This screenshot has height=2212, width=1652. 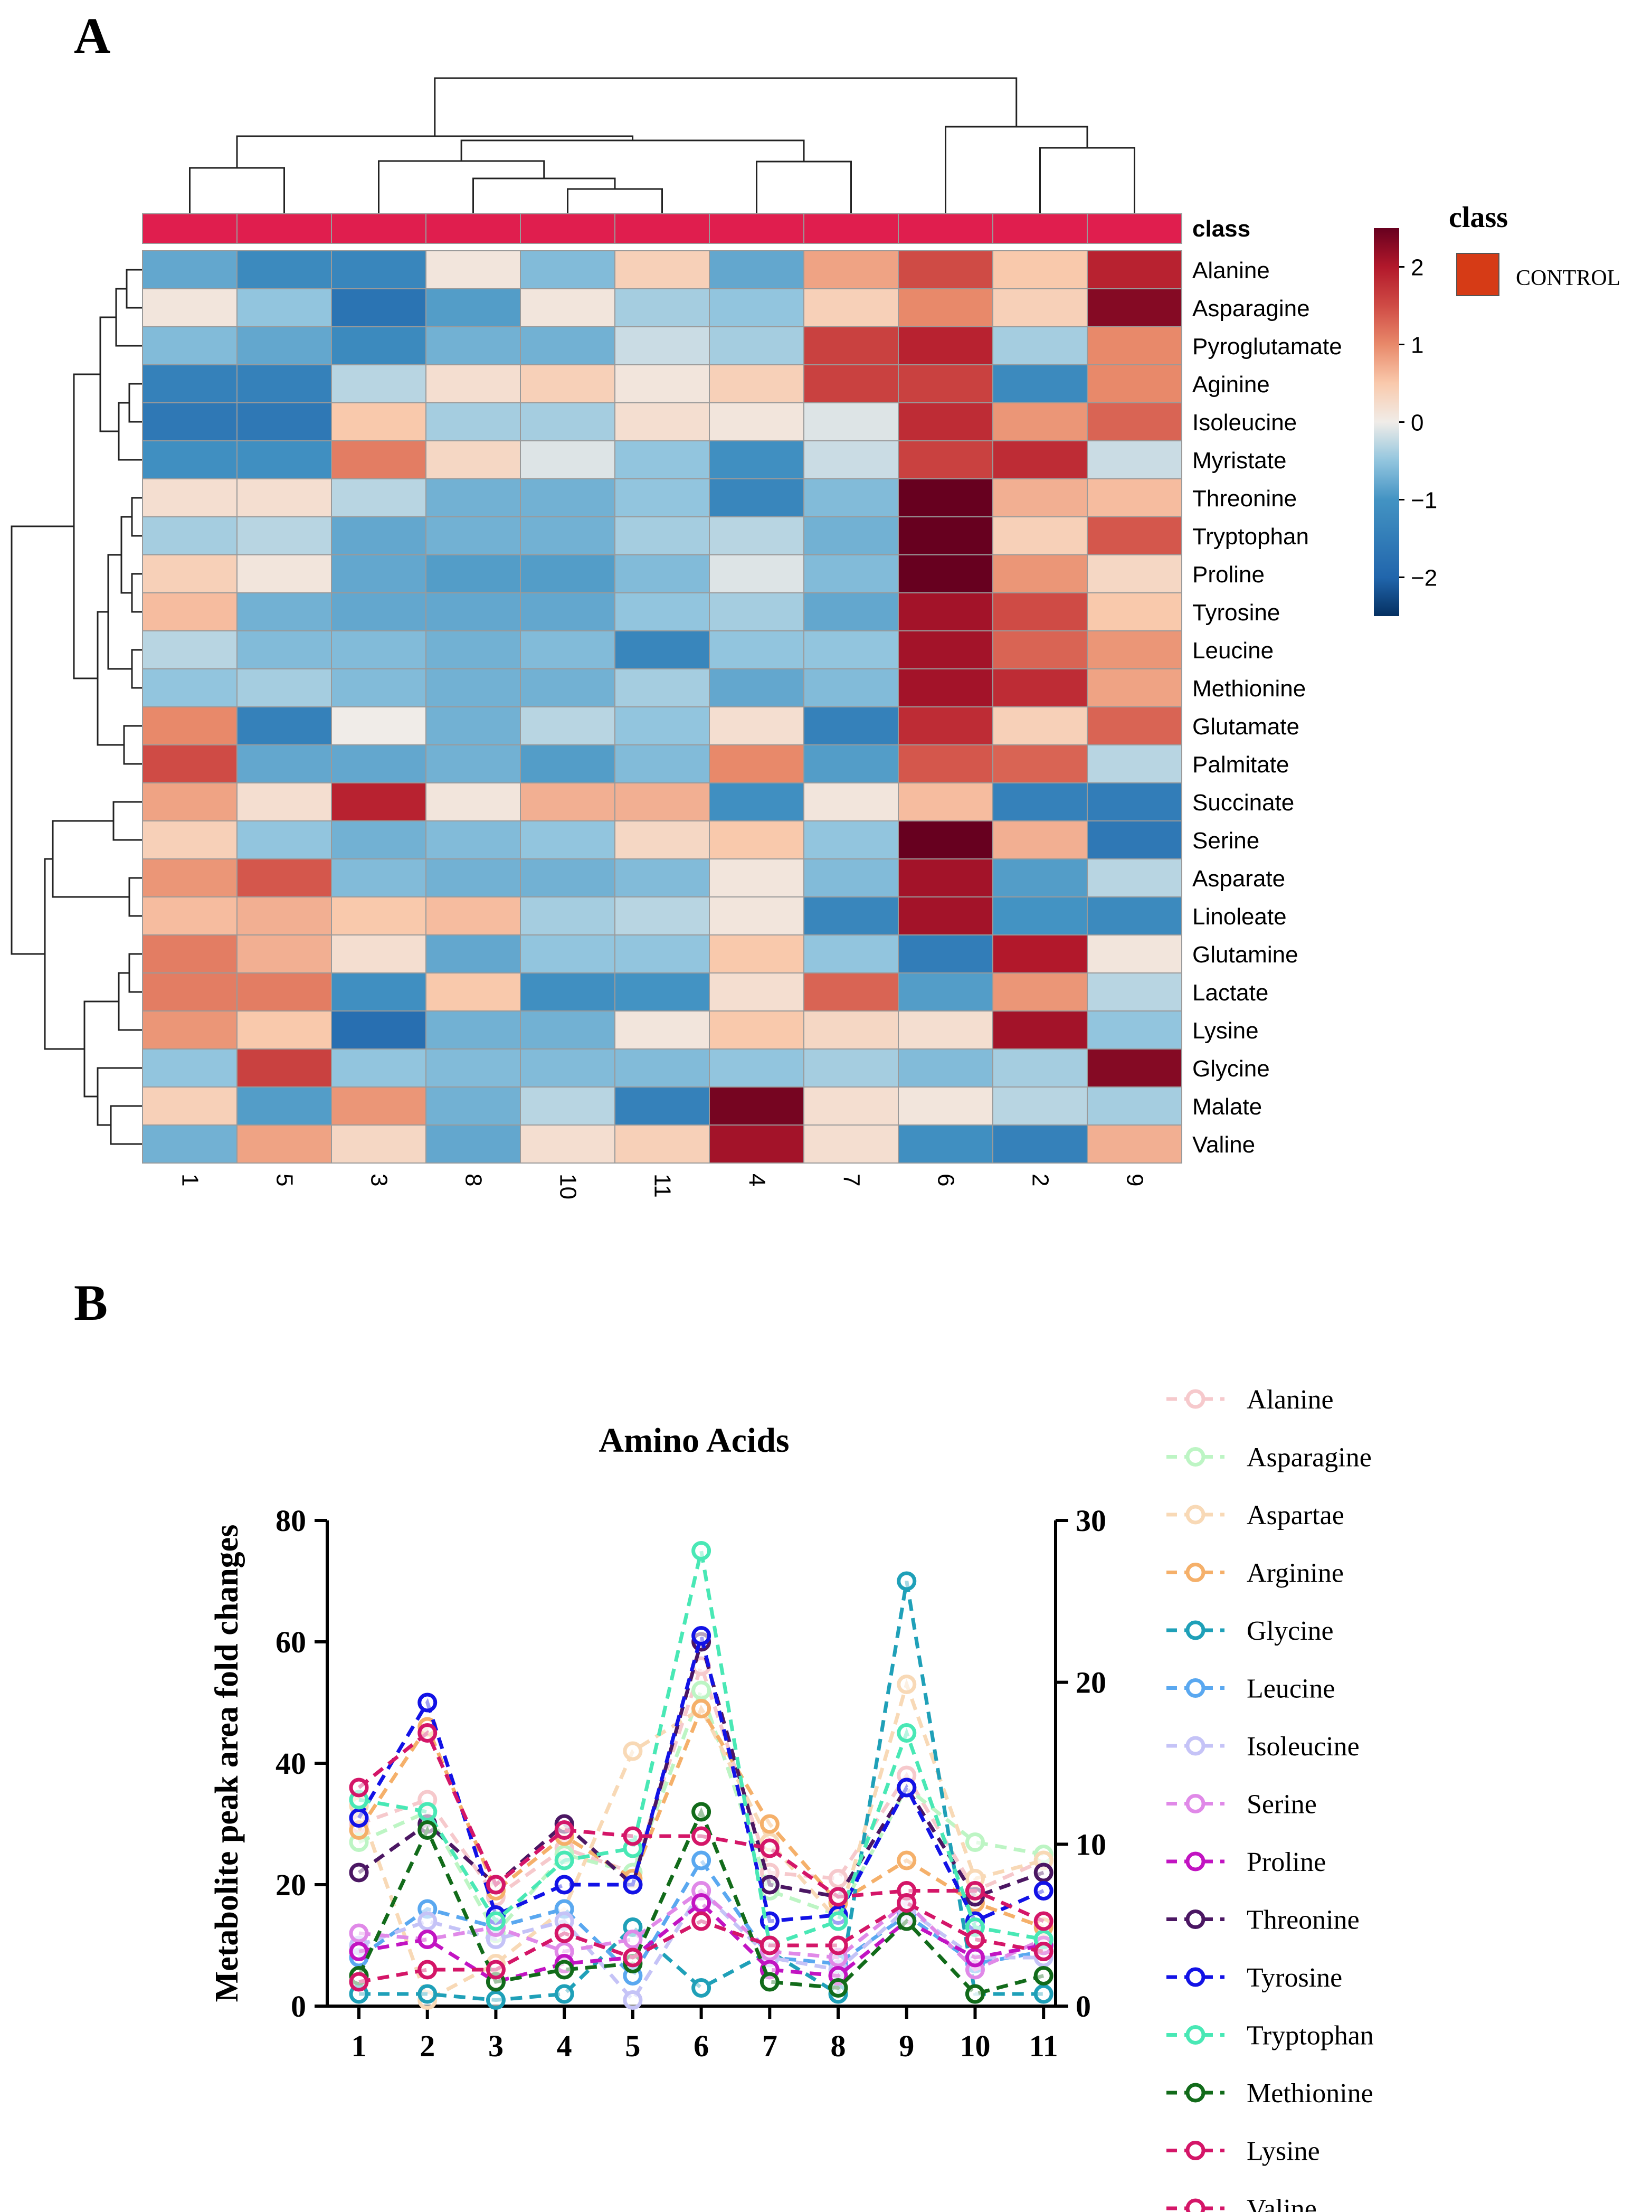 I want to click on x-tick-label: 5, so click(x=632, y=2046).